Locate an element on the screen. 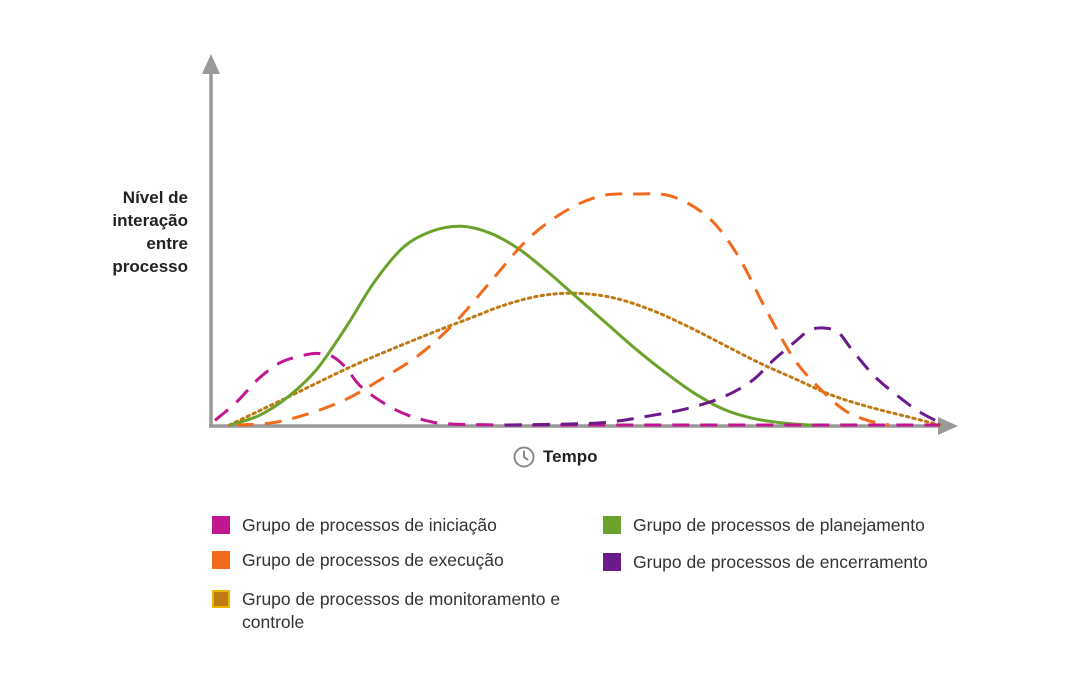 The image size is (1066, 688). legend-label: Grupo de processos de encerramento is located at coordinates (780, 562).